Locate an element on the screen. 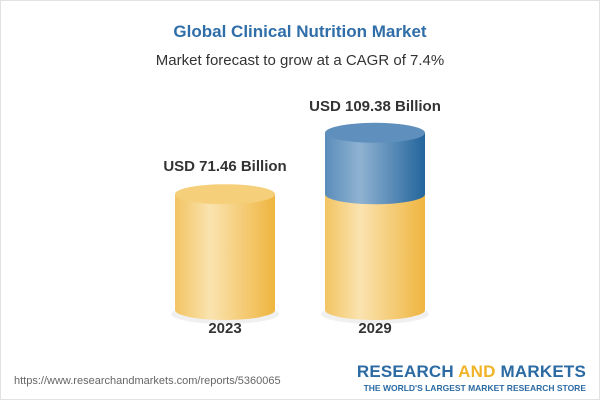 The image size is (600, 400). category-label-2029: 2029 is located at coordinates (374, 328).